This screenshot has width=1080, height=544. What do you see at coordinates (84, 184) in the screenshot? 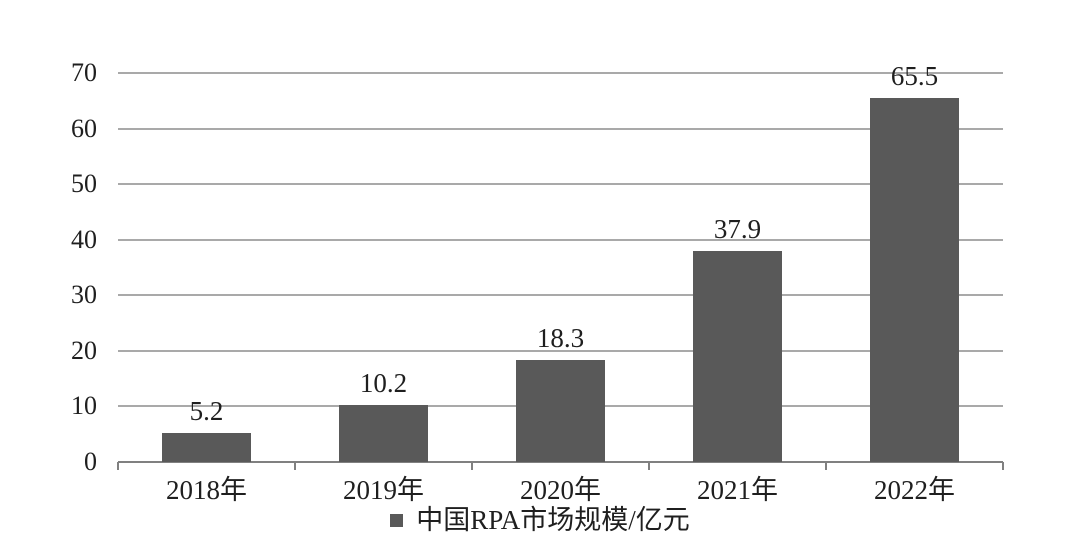
I see `y-tick-label: 50` at bounding box center [84, 184].